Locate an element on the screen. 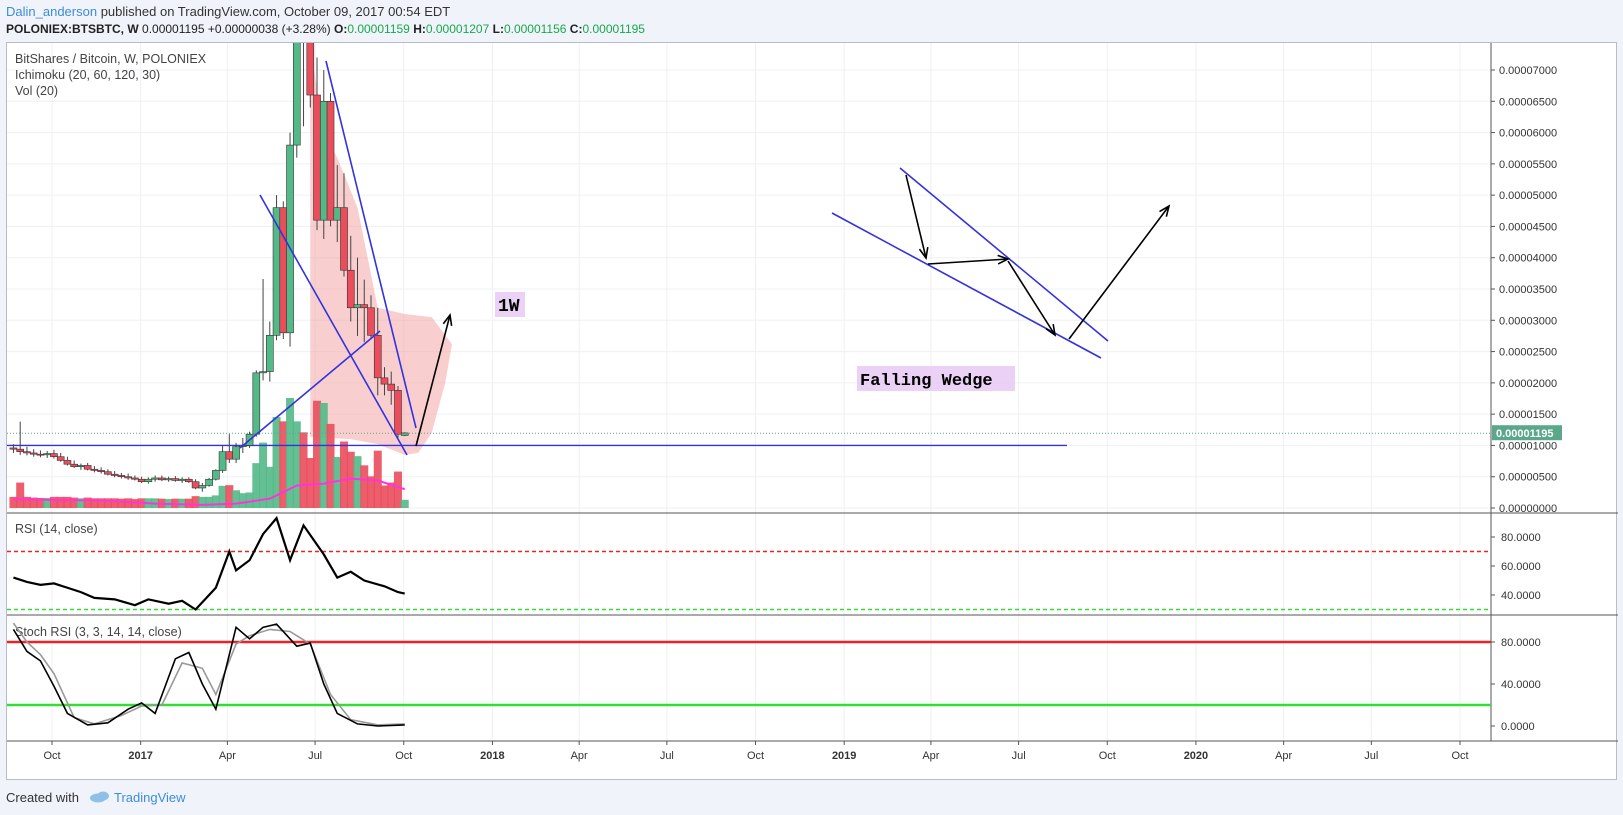  y-tick-label: 0.00006500 is located at coordinates (1528, 102).